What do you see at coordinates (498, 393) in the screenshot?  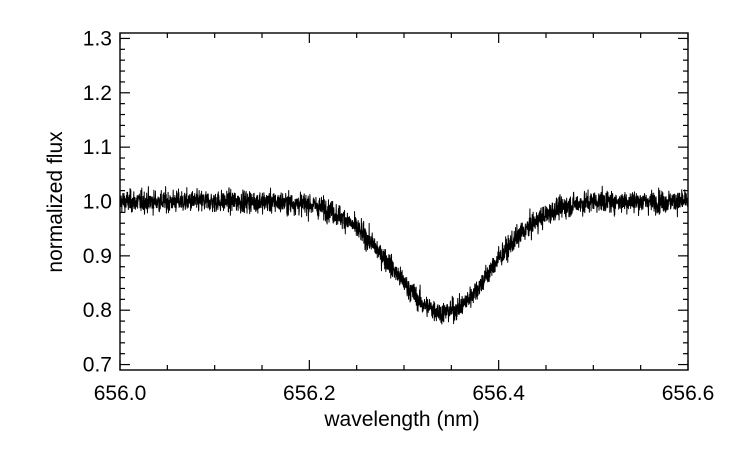 I see `x-tick-label: 656.4` at bounding box center [498, 393].